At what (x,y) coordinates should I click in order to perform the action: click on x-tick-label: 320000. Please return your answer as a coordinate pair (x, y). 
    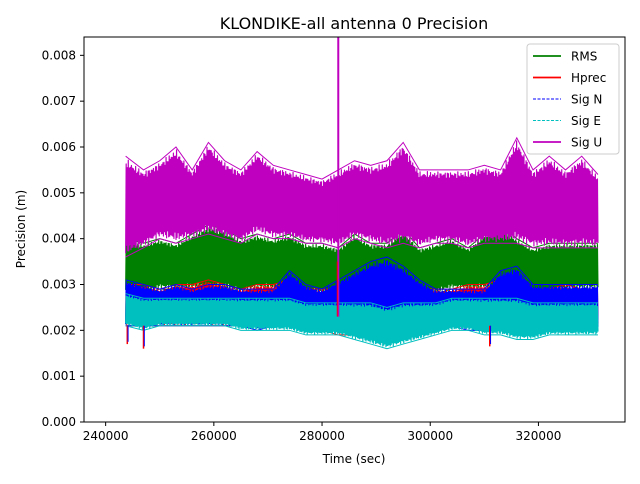
    Looking at the image, I should click on (539, 436).